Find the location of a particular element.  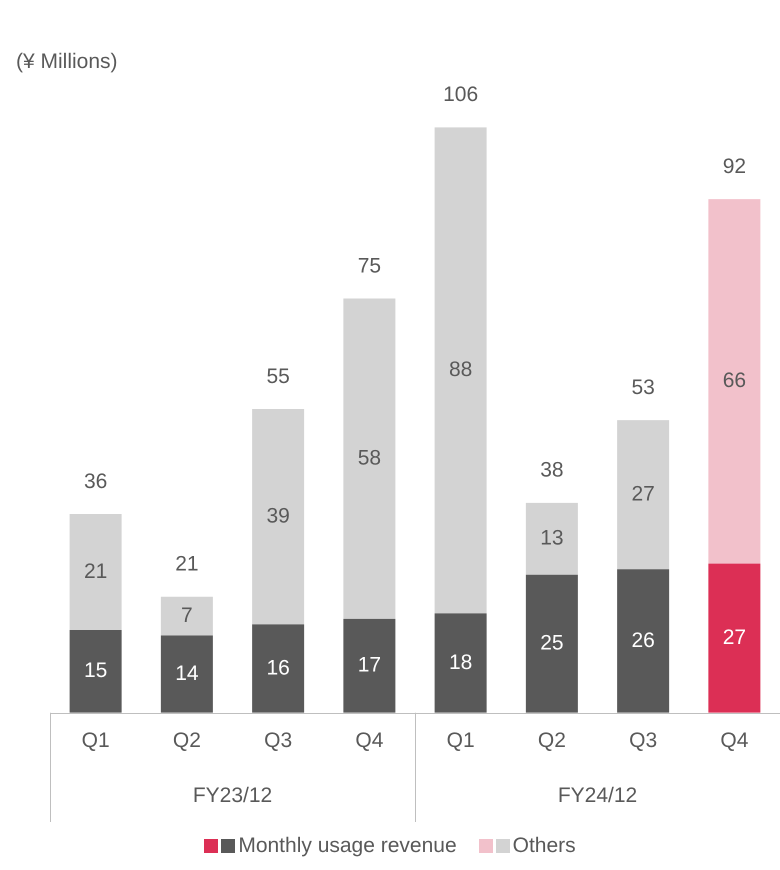

data-label: 26 is located at coordinates (643, 640).